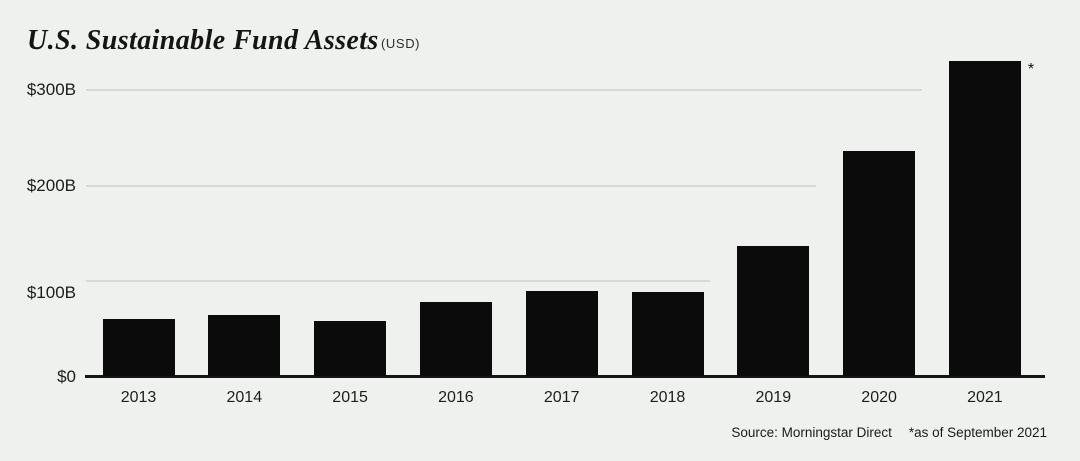 The height and width of the screenshot is (461, 1080). What do you see at coordinates (561, 397) in the screenshot?
I see `x-tick-label-2017: 2017` at bounding box center [561, 397].